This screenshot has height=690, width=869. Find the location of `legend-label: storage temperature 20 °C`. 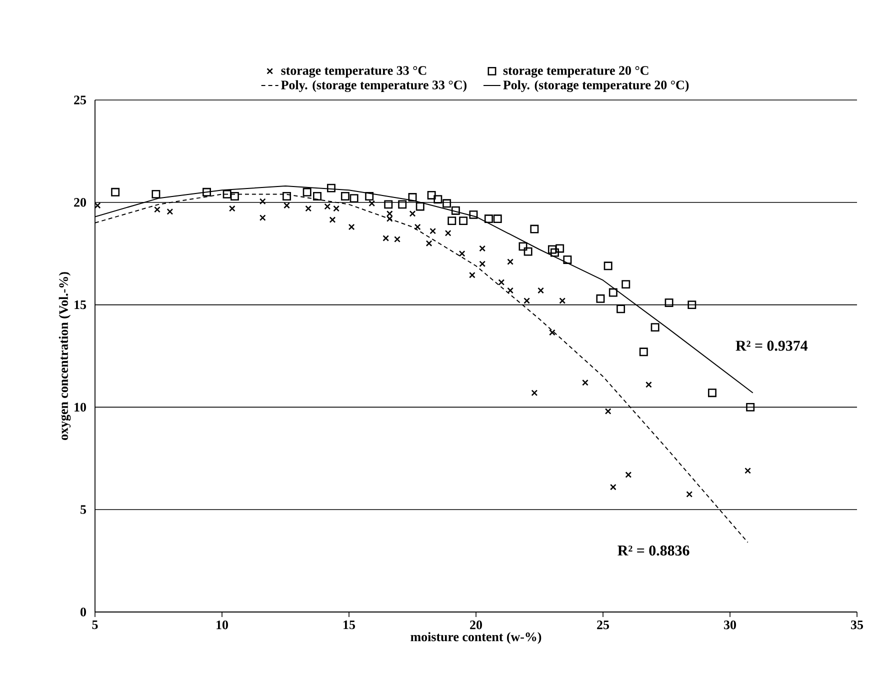

legend-label: storage temperature 20 °C is located at coordinates (575, 72).